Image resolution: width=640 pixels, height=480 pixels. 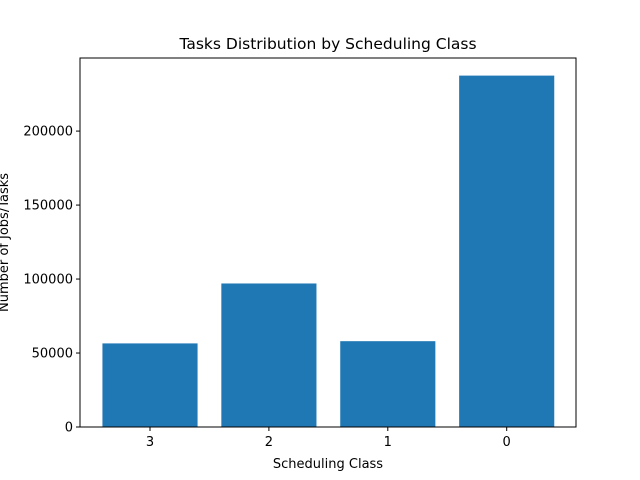 What do you see at coordinates (48, 280) in the screenshot?
I see `y-tick-label: 100000` at bounding box center [48, 280].